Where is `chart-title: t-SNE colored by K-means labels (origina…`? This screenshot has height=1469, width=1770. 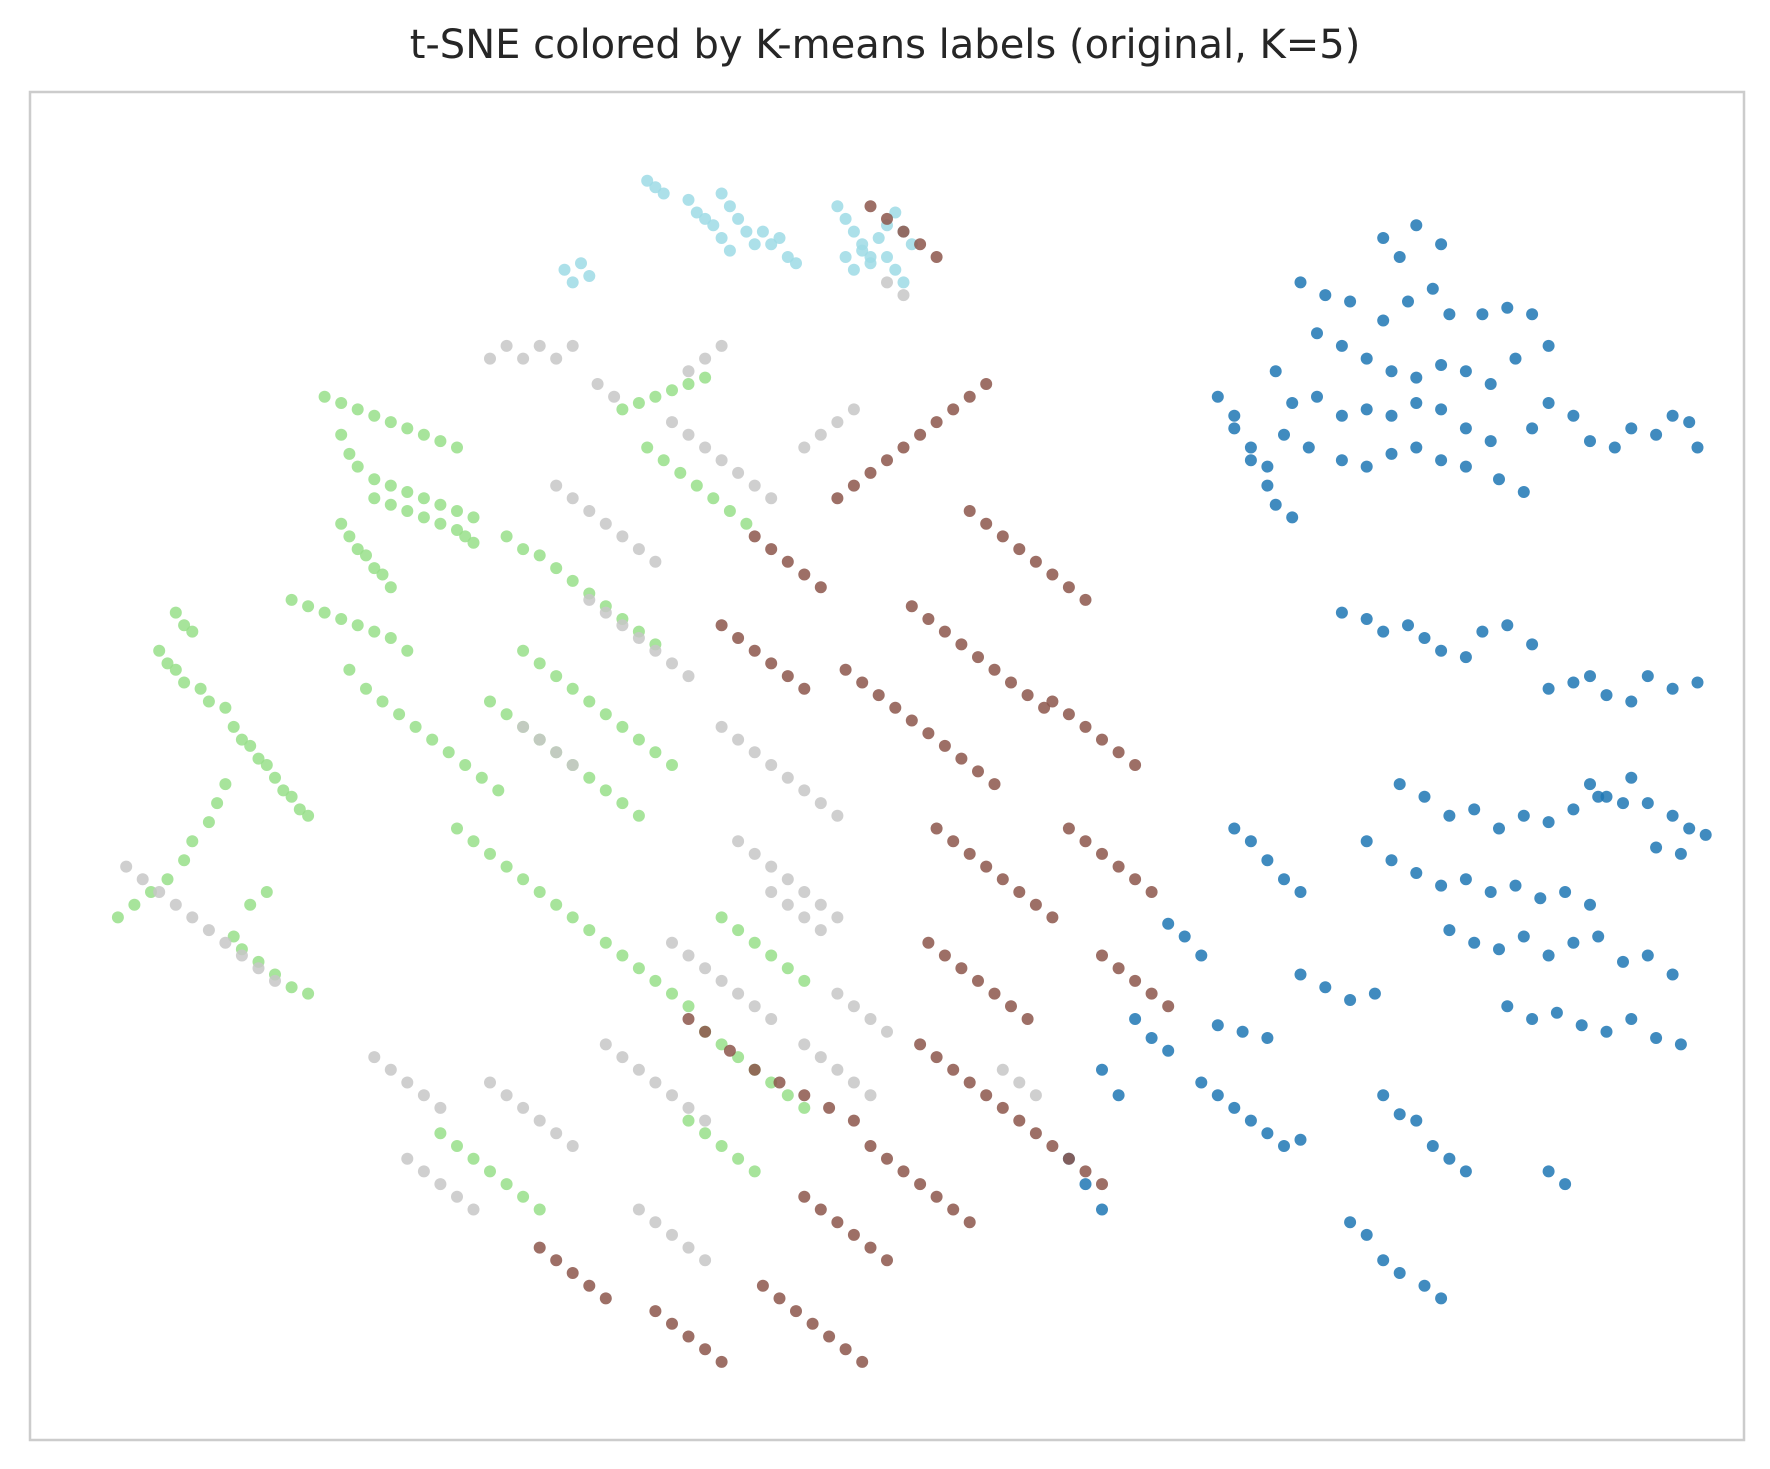
chart-title: t-SNE colored by K-means labels (origina… is located at coordinates (885, 45).